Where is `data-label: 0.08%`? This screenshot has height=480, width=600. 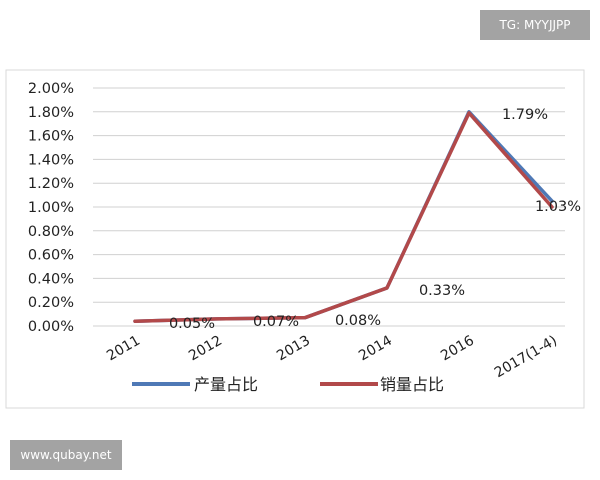
data-label: 0.08% is located at coordinates (358, 321).